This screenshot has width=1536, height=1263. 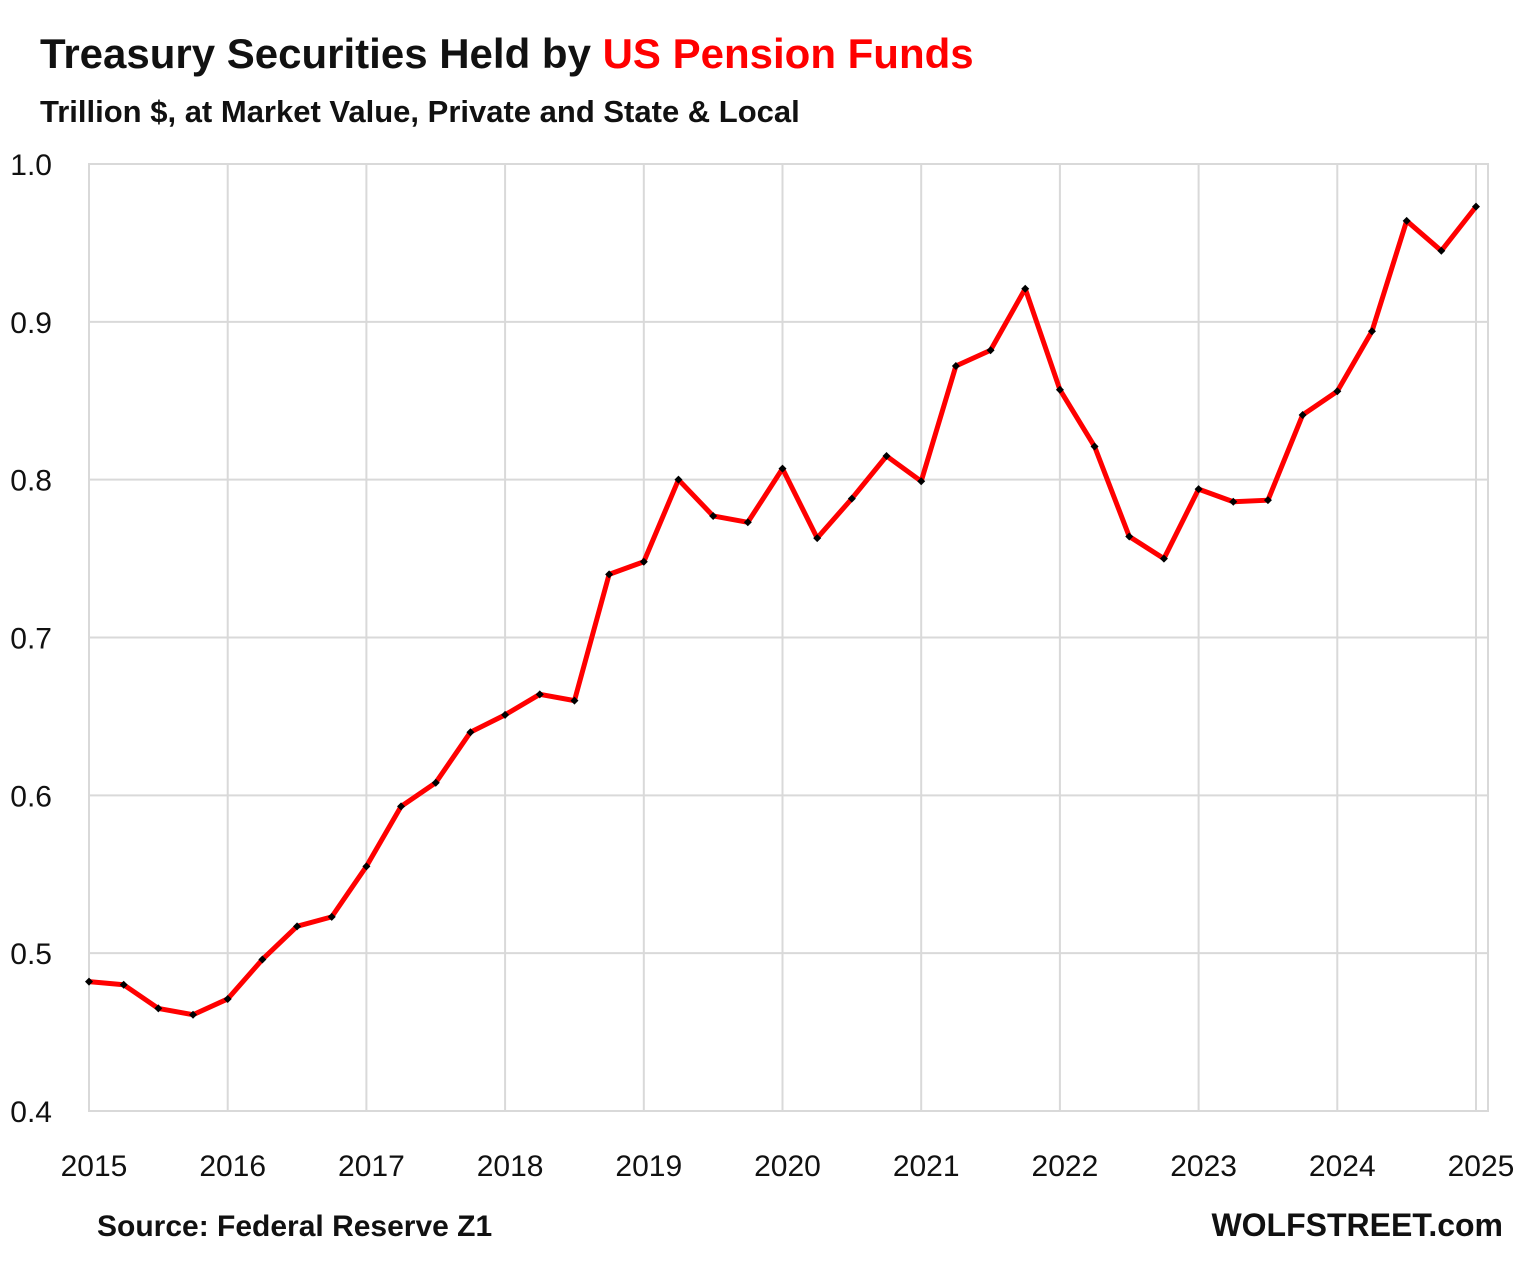 What do you see at coordinates (1065, 1166) in the screenshot?
I see `x-tick-label: 2022` at bounding box center [1065, 1166].